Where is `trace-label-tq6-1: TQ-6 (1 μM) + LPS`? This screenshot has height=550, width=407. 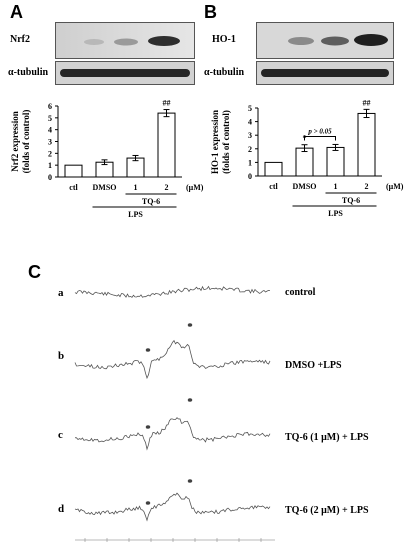
trace-label-tq6-1: TQ-6 (1 μM) + LPS is located at coordinates (327, 437).